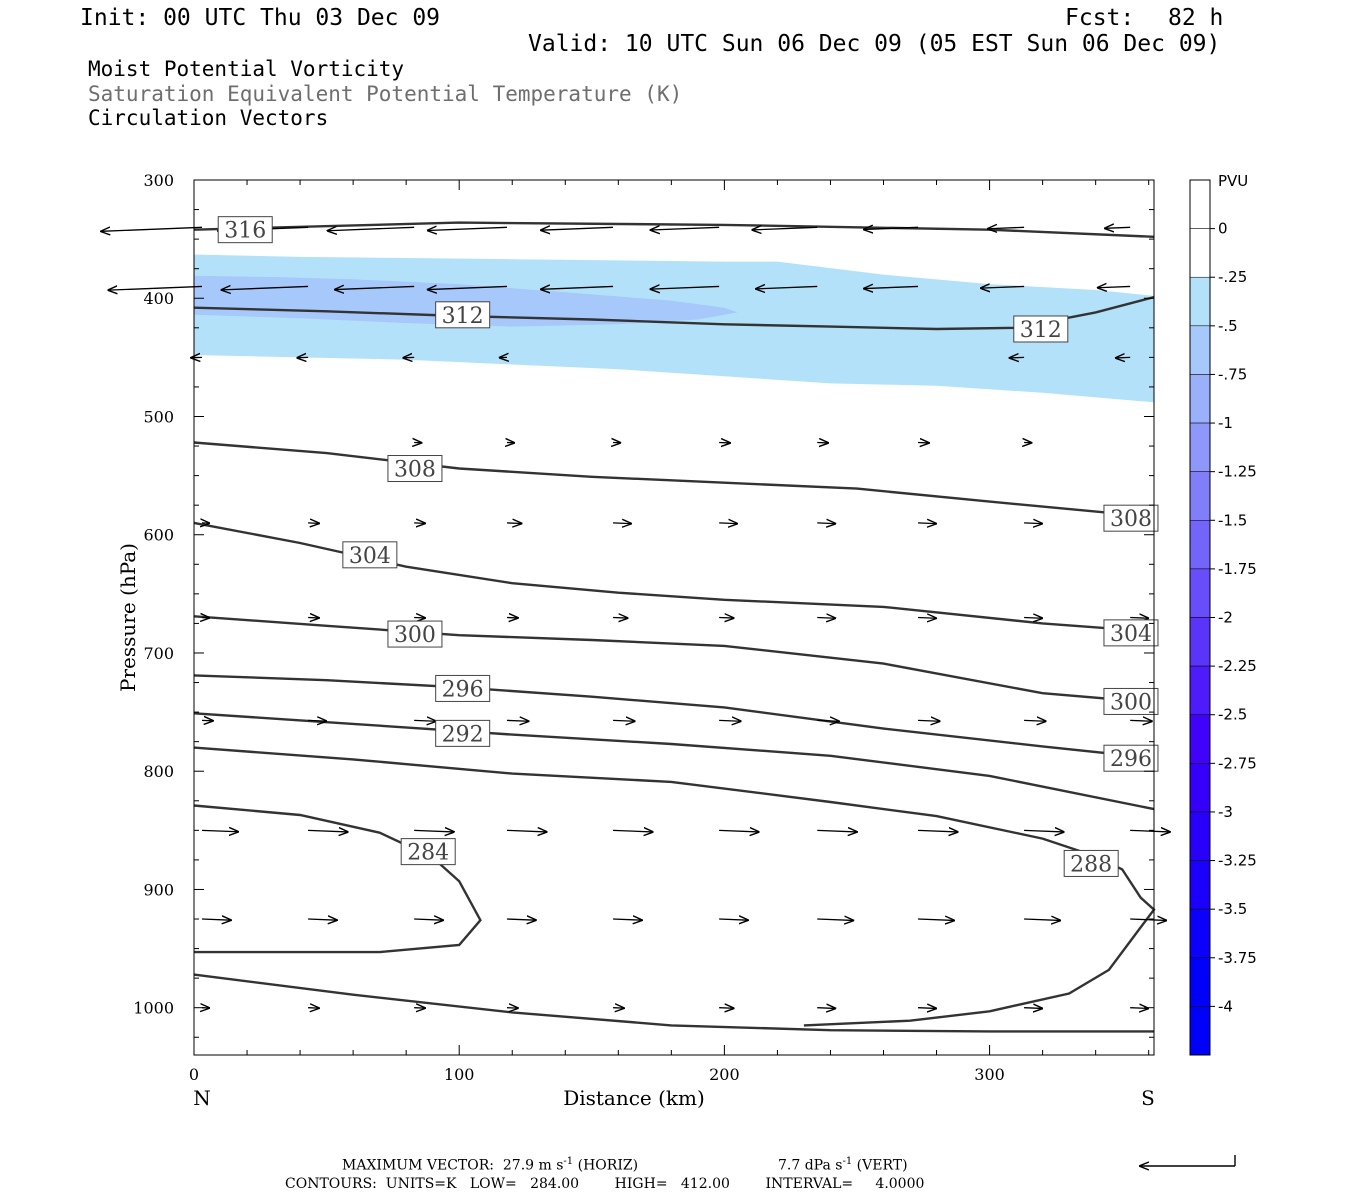 The height and width of the screenshot is (1200, 1350). I want to click on colorbar-label-16: -4, so click(1225, 1006).